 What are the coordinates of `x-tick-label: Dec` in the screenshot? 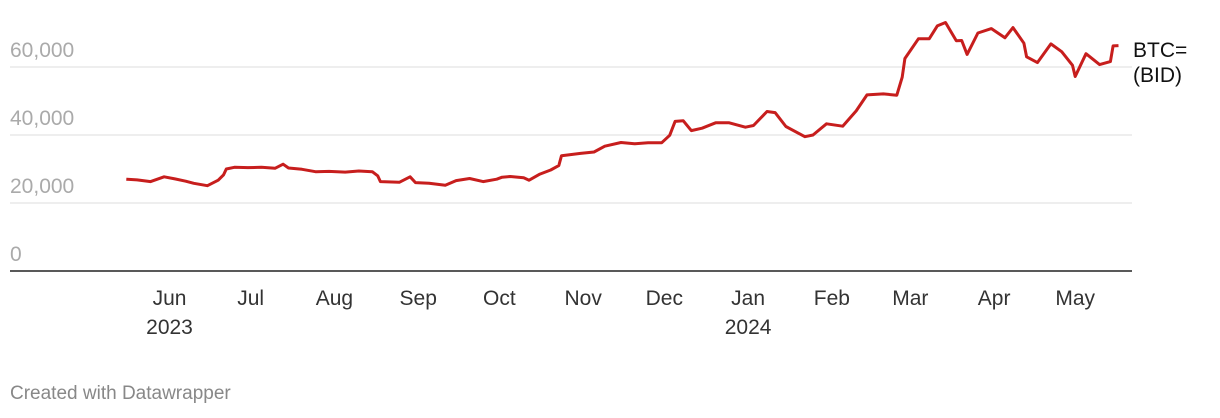 It's located at (664, 298).